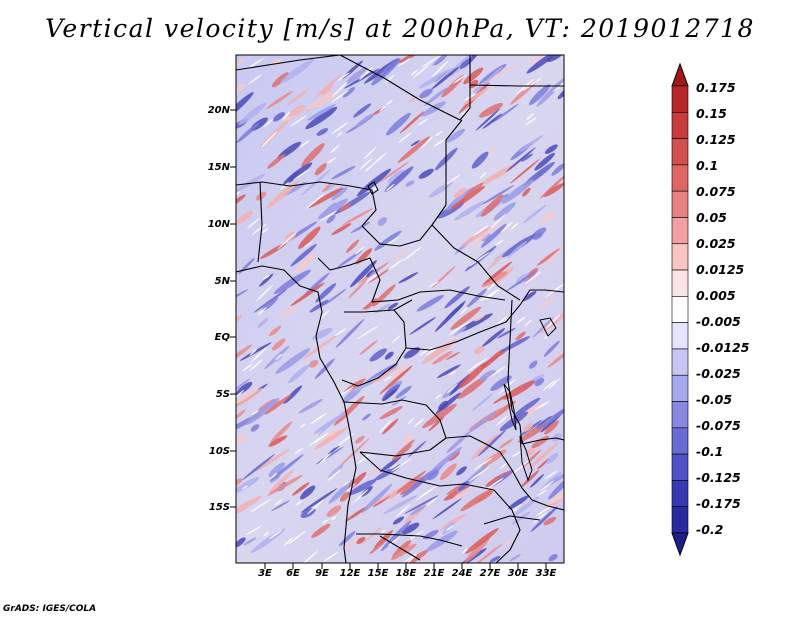 The image size is (800, 618). I want to click on lon-label-12e: 12E, so click(350, 573).